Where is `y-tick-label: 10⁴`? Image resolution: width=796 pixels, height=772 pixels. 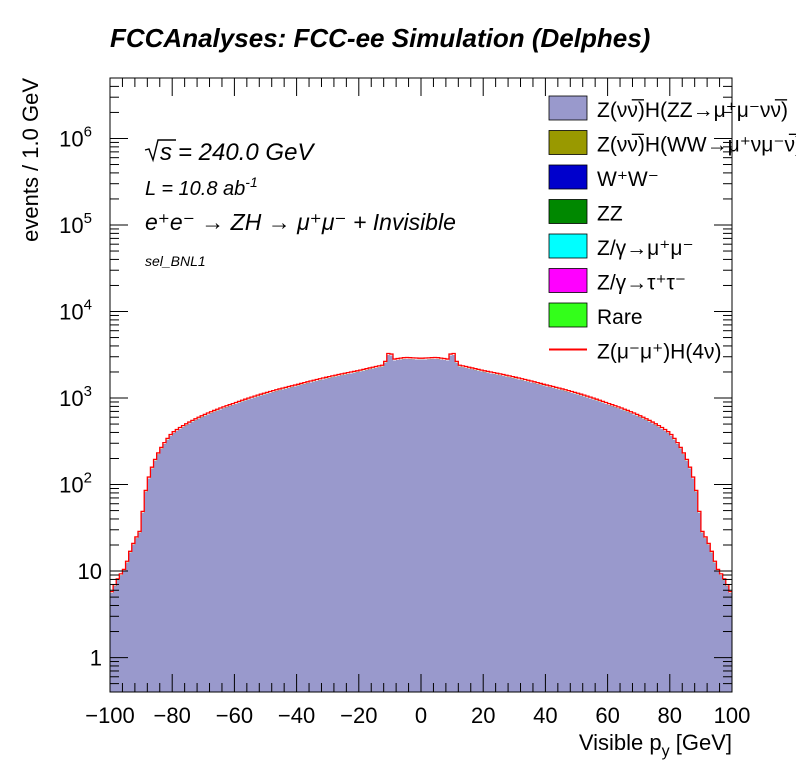 y-tick-label: 10⁴ is located at coordinates (75, 311).